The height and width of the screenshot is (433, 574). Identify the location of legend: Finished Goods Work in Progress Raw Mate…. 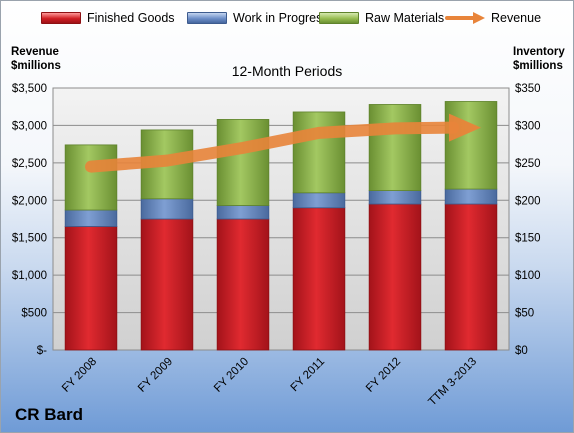
(287, 23).